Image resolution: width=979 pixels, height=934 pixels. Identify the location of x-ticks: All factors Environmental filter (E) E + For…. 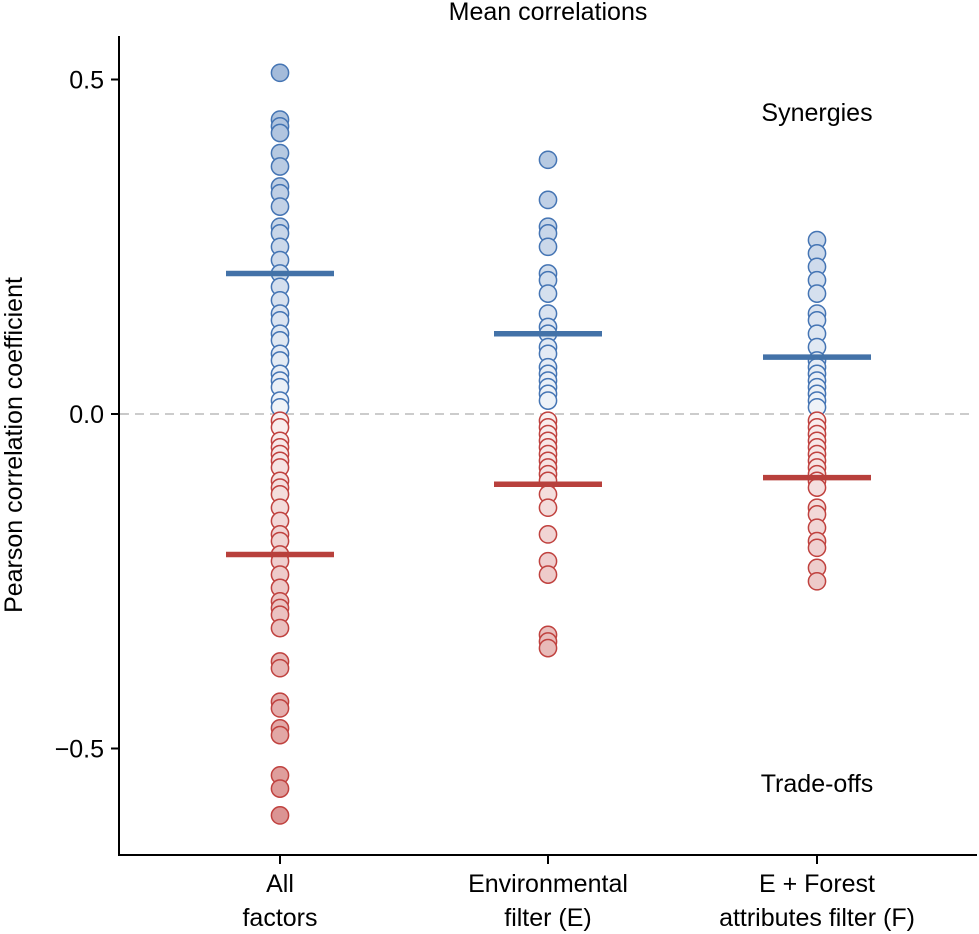
(578, 894).